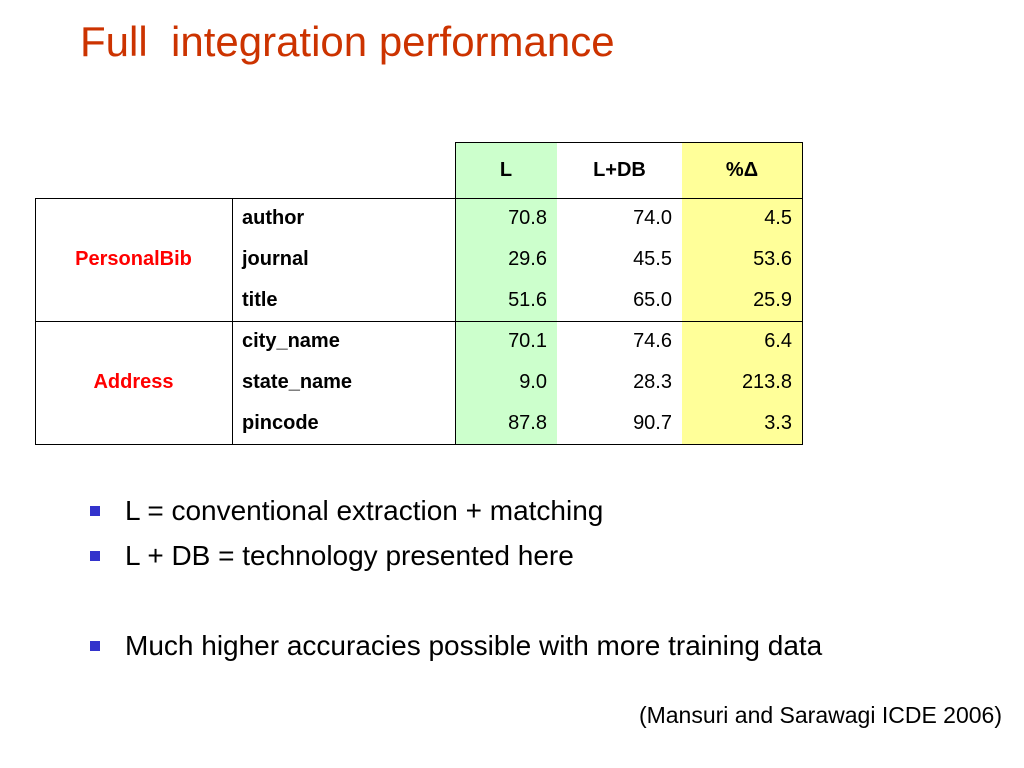 Image resolution: width=1024 pixels, height=768 pixels. I want to click on cell-value: 3.3, so click(778, 423).